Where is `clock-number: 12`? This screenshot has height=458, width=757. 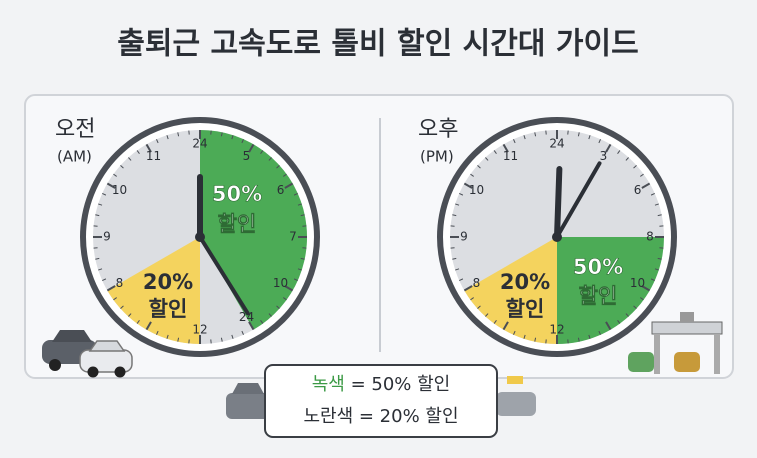 clock-number: 12 is located at coordinates (199, 330).